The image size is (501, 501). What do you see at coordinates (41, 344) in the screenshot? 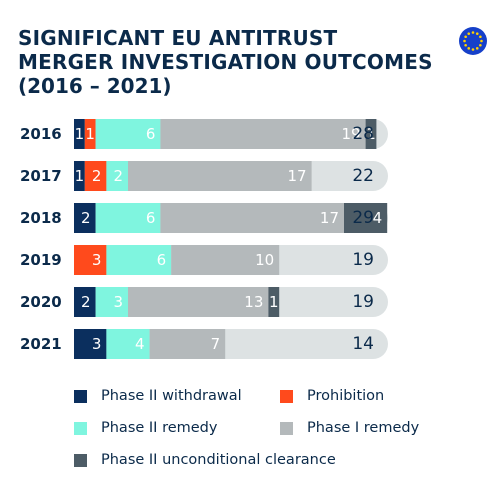
I see `year-label: 2021` at bounding box center [41, 344].